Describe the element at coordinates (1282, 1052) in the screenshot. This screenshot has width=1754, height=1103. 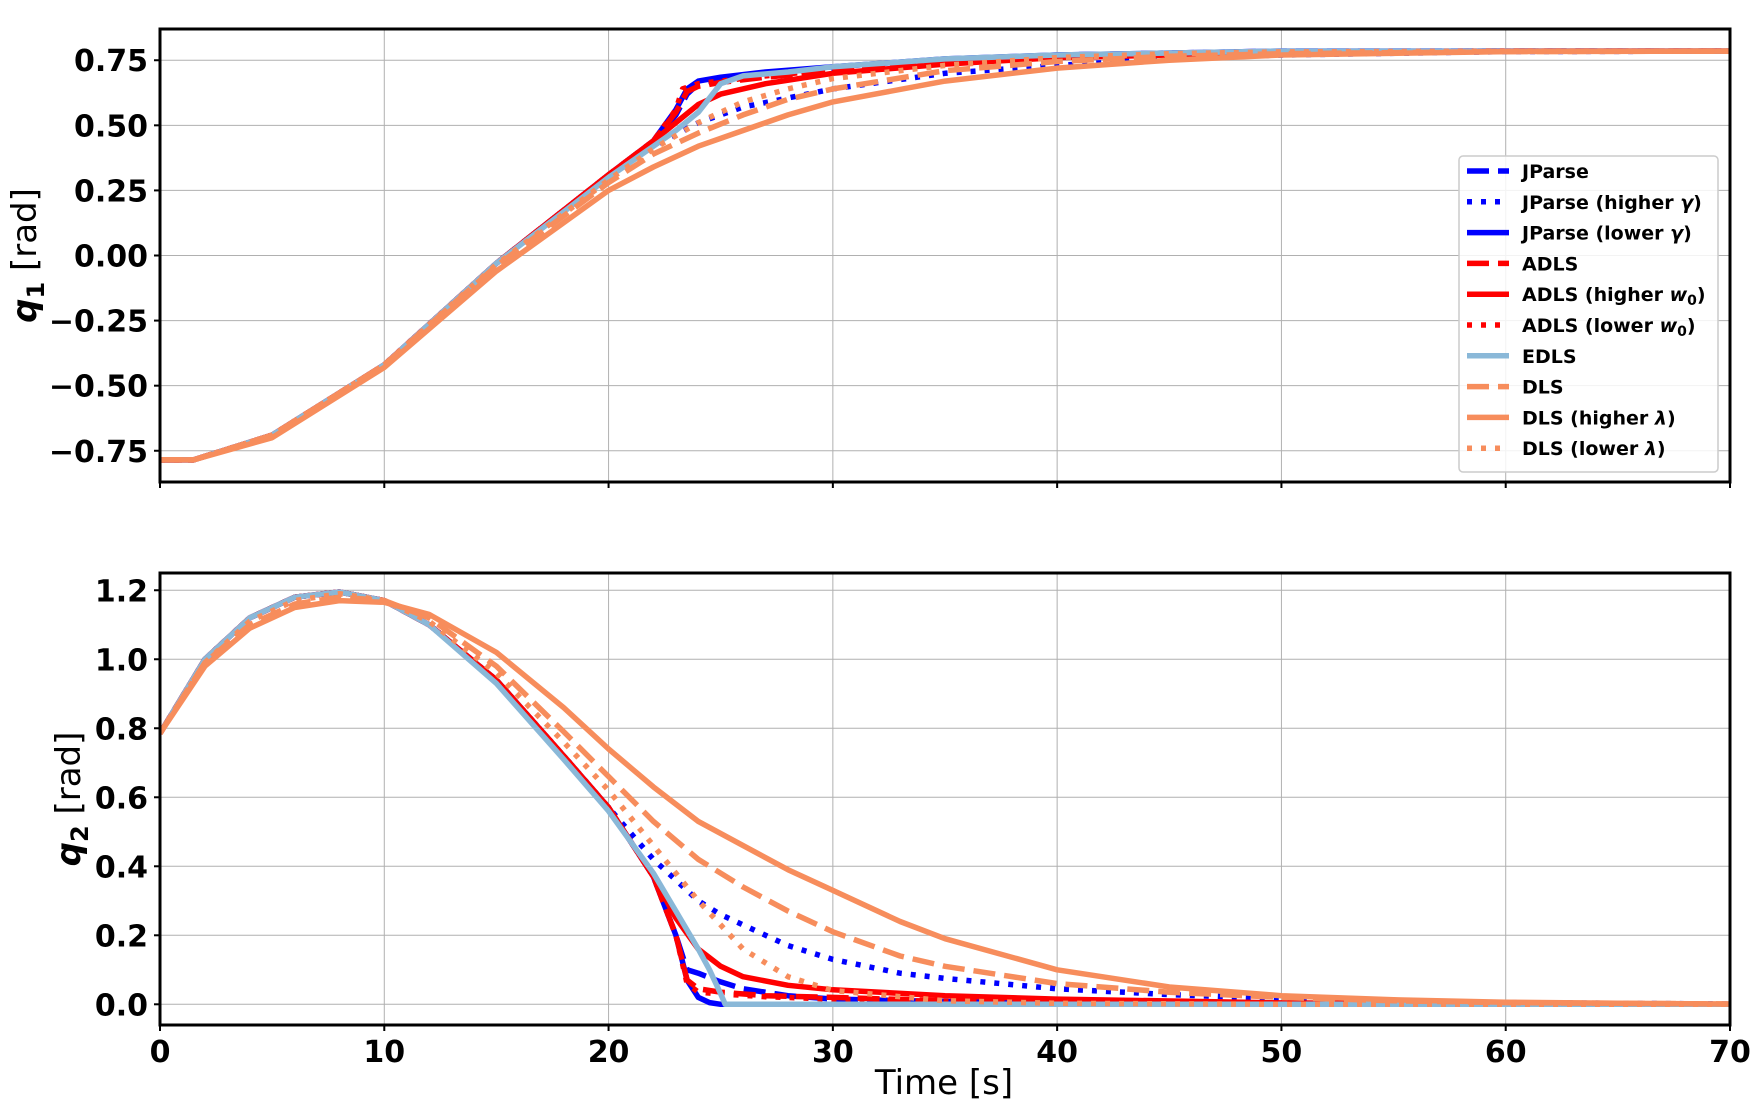
I see `x-tick-label: 50` at that location.